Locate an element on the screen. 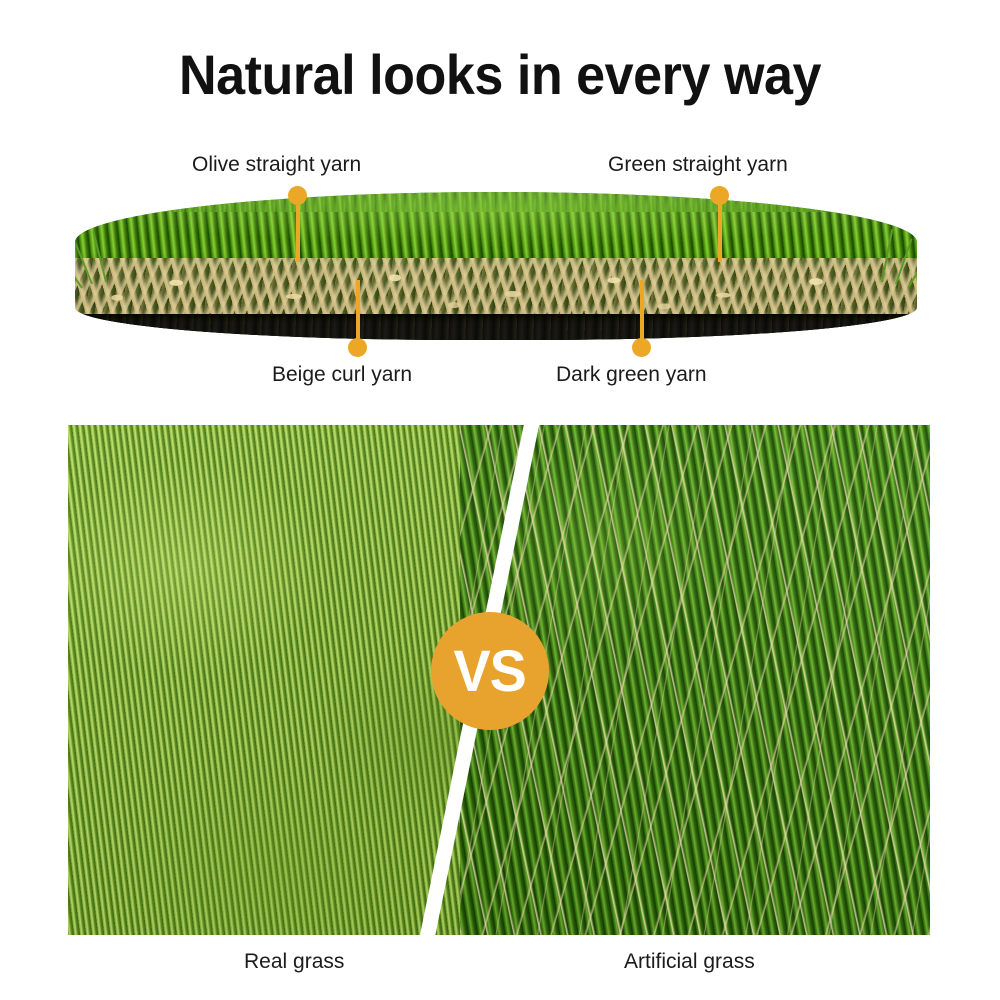 The width and height of the screenshot is (1000, 1000). callout-pin-dark-green-yarn is located at coordinates (641, 319).